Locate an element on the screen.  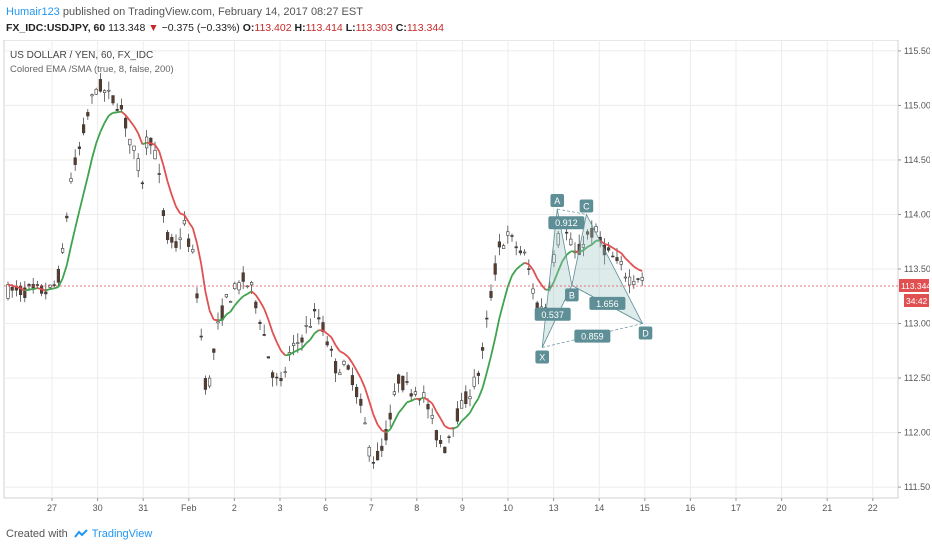
x-tick-label: 14 is located at coordinates (599, 508).